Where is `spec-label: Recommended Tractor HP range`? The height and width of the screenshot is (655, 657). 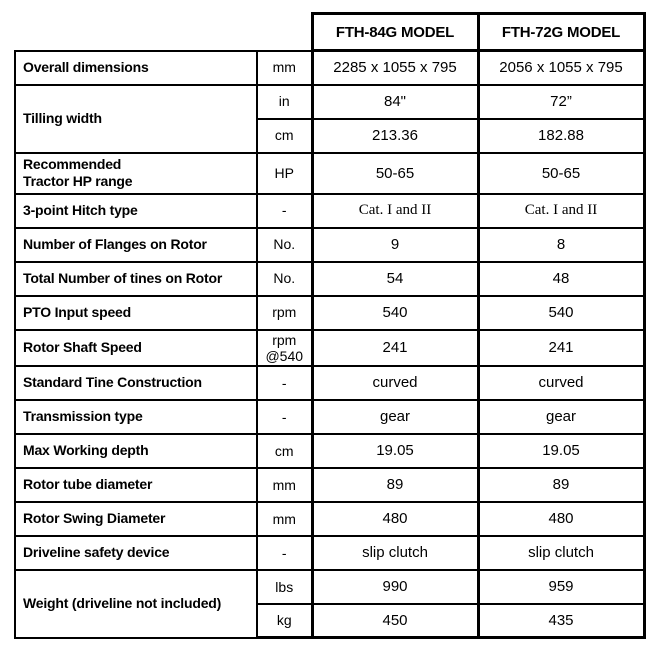
spec-label: Recommended Tractor HP range is located at coordinates (136, 173).